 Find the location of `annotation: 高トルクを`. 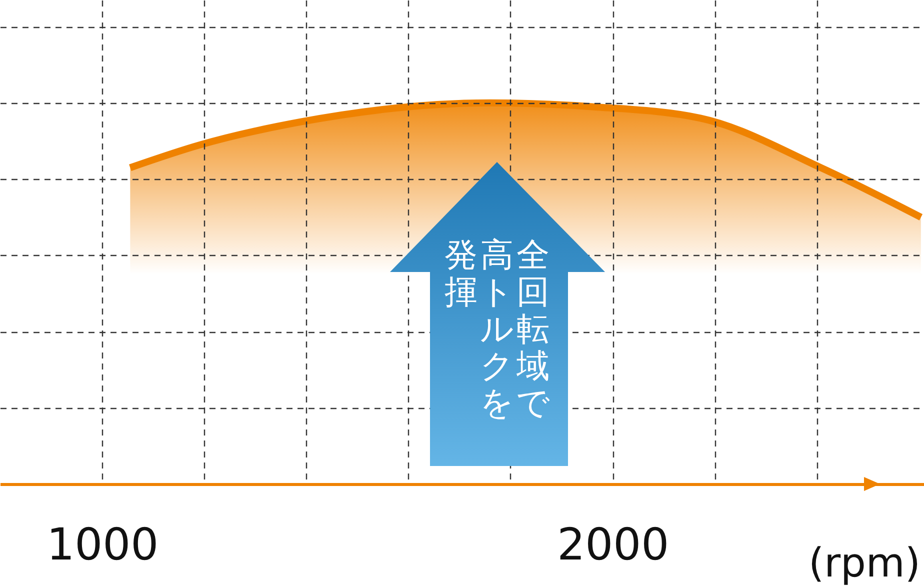

annotation: 高トルクを is located at coordinates (497, 328).